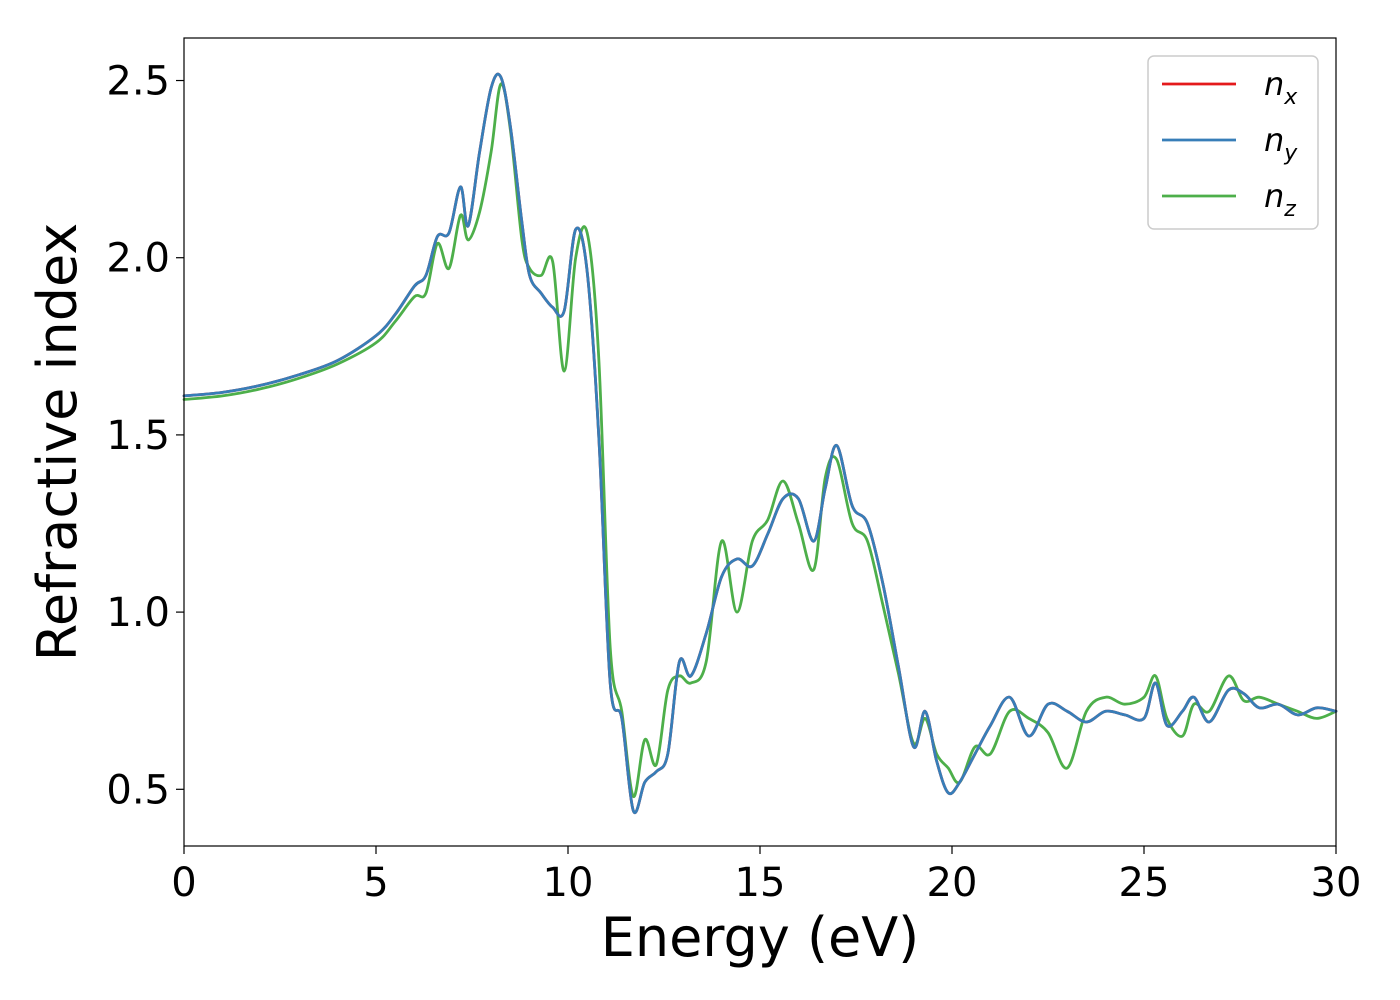 This screenshot has height=1000, width=1400. I want to click on x-tick-label: 20, so click(952, 883).